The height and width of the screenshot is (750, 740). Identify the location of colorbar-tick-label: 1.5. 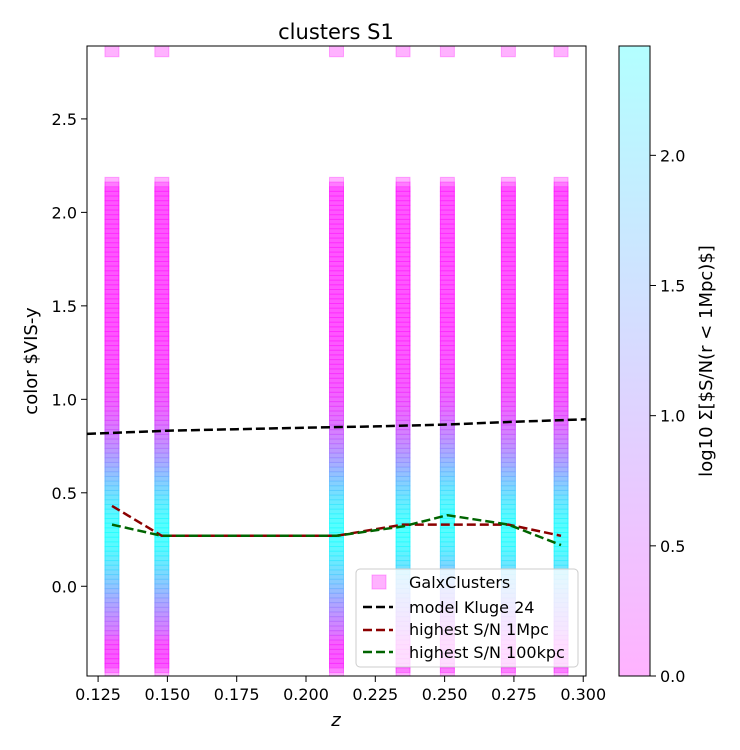
(672, 286).